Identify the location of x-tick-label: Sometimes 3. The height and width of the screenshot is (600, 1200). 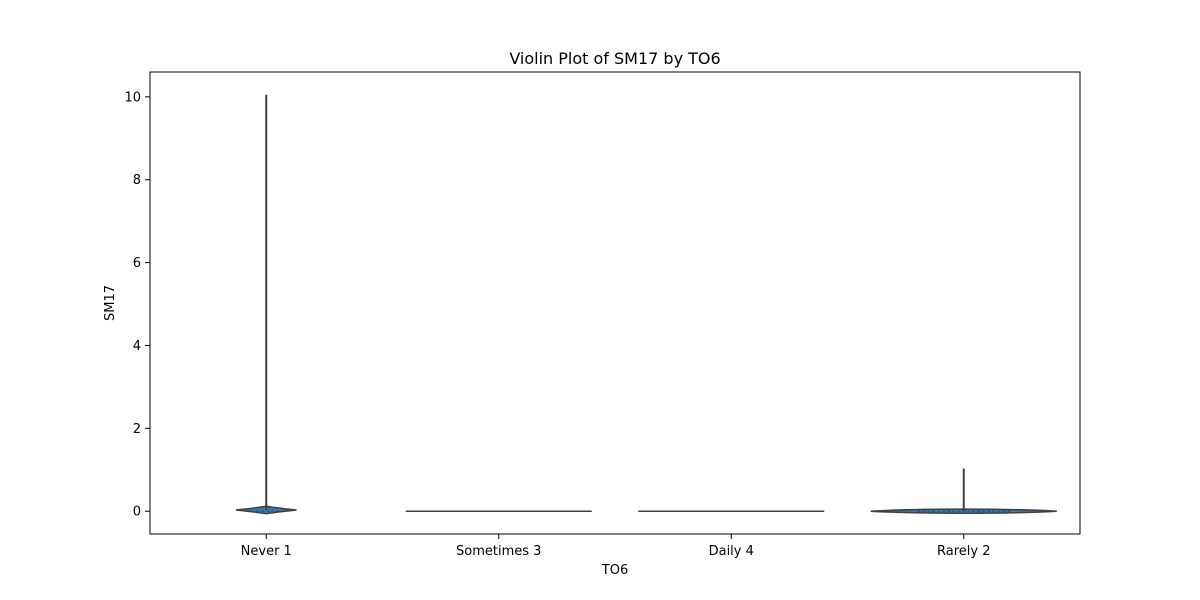
(498, 551).